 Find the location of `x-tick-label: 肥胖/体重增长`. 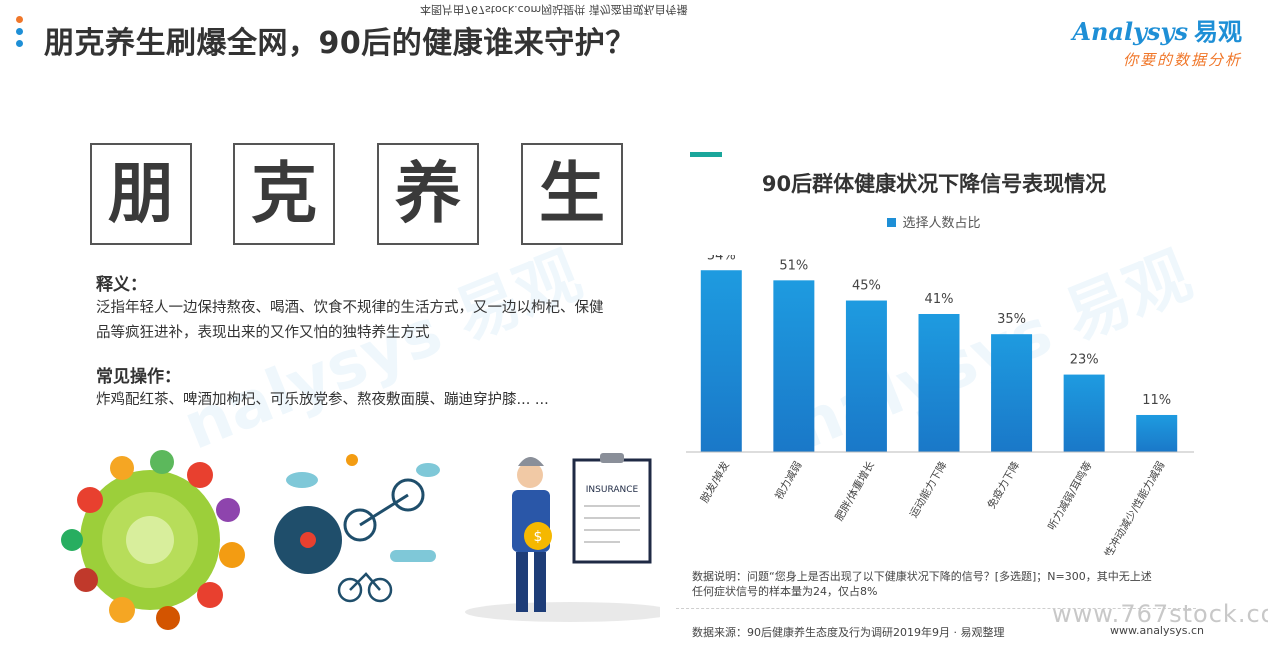

x-tick-label: 肥胖/体重增长 is located at coordinates (854, 491).